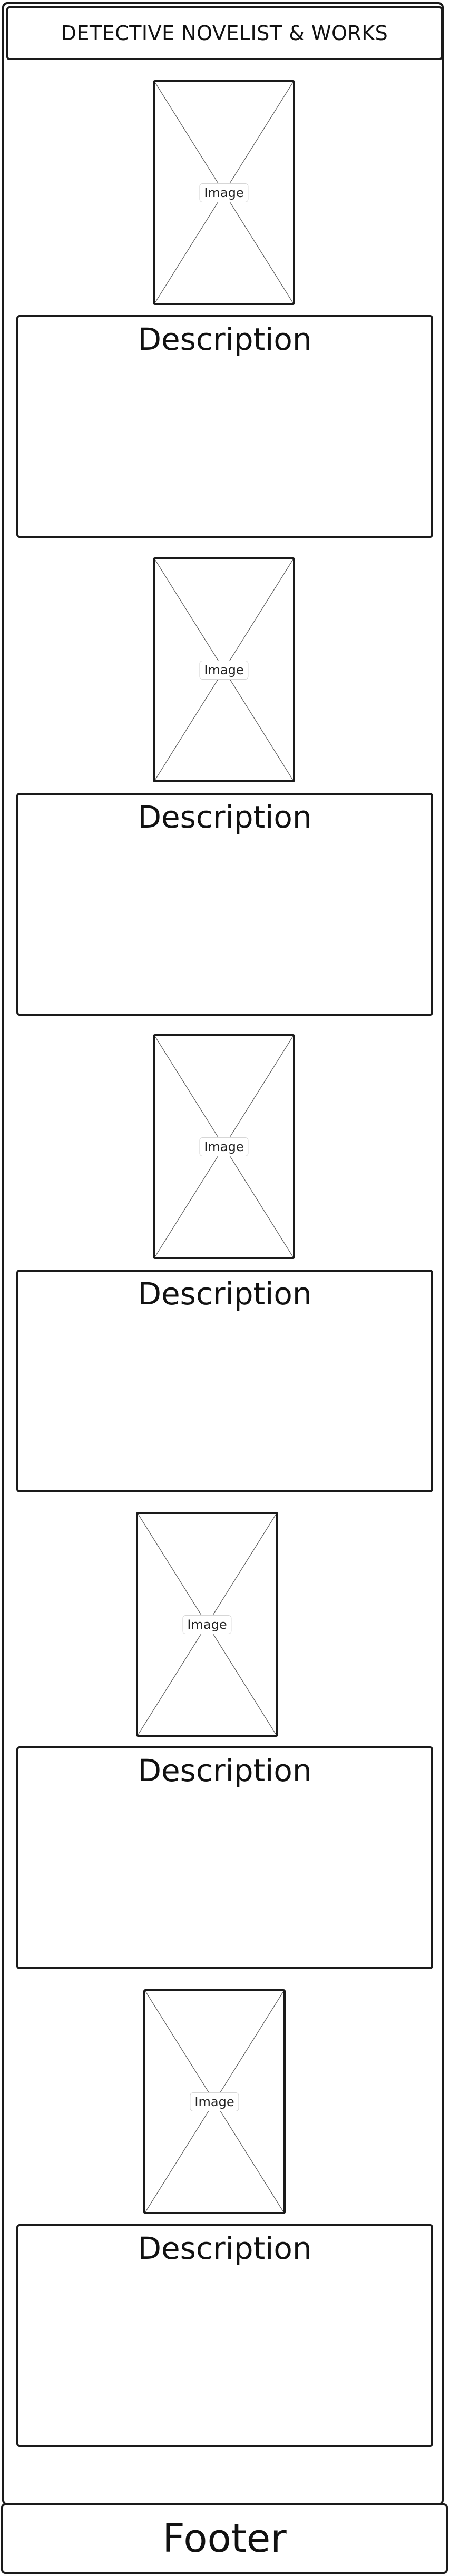 This screenshot has height=2576, width=450. Describe the element at coordinates (225, 2335) in the screenshot. I see `description-box-5: Description` at that location.